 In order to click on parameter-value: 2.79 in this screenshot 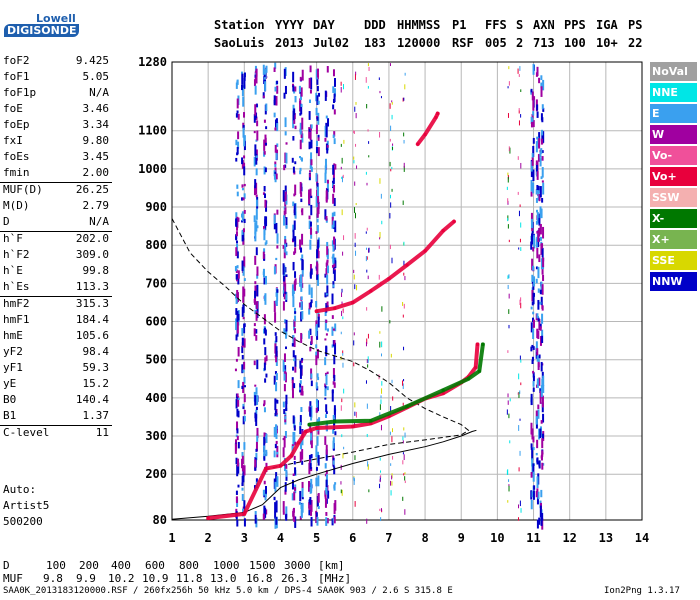, I will do `click(96, 205)`.